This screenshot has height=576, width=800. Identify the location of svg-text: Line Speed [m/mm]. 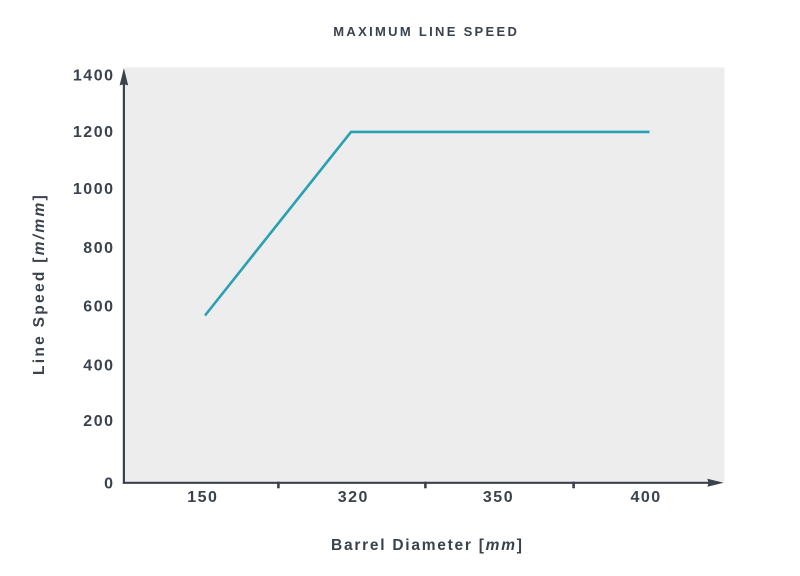
(39, 284).